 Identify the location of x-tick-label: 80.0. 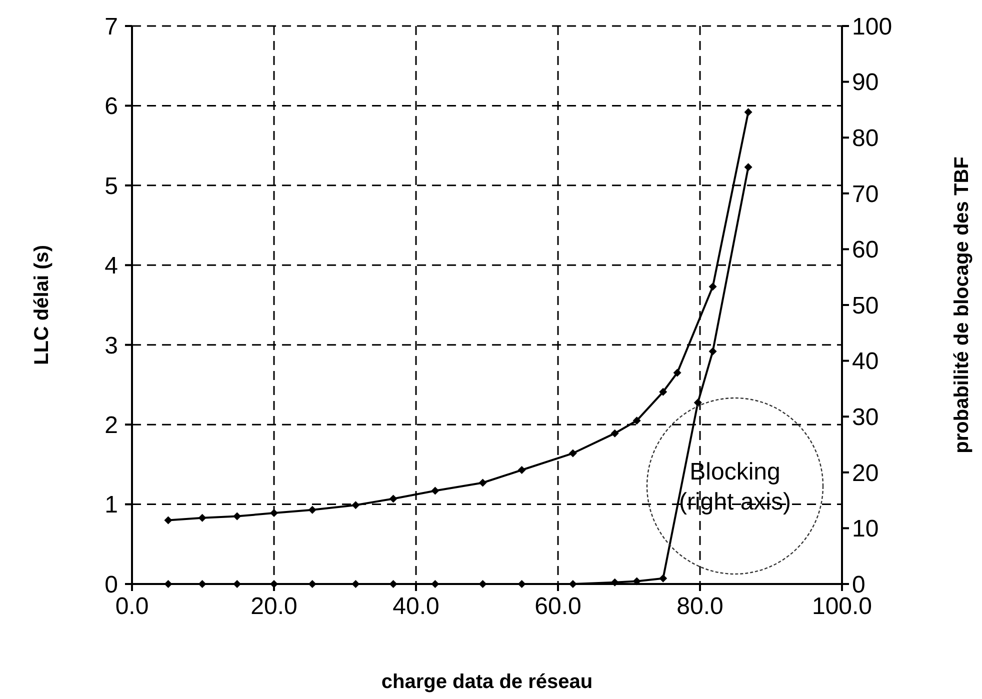
(700, 606).